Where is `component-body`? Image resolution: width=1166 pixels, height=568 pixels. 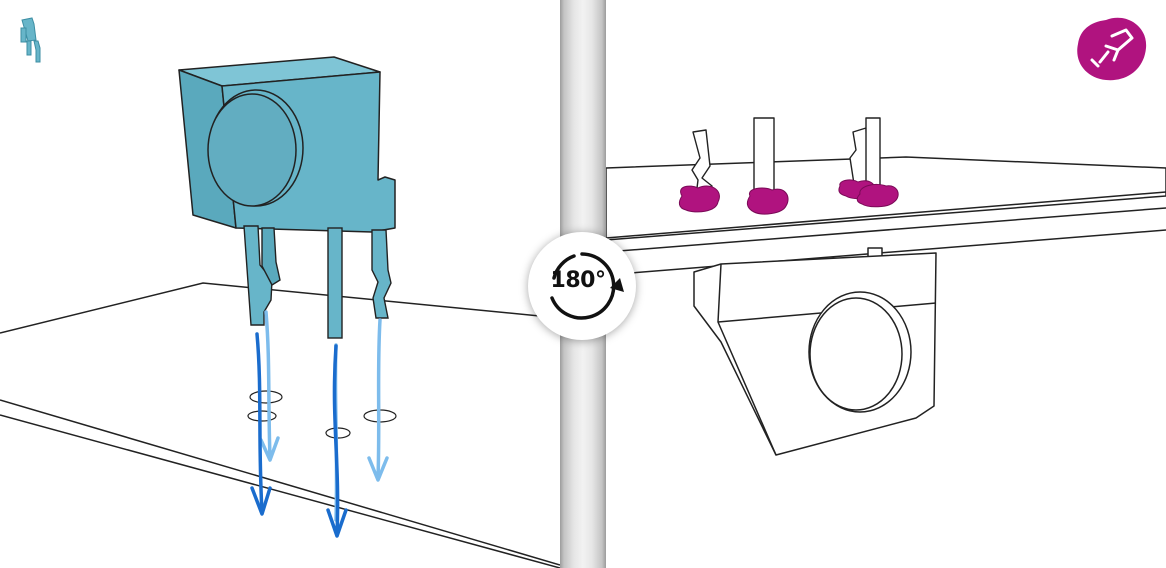
component-body is located at coordinates (287, 144).